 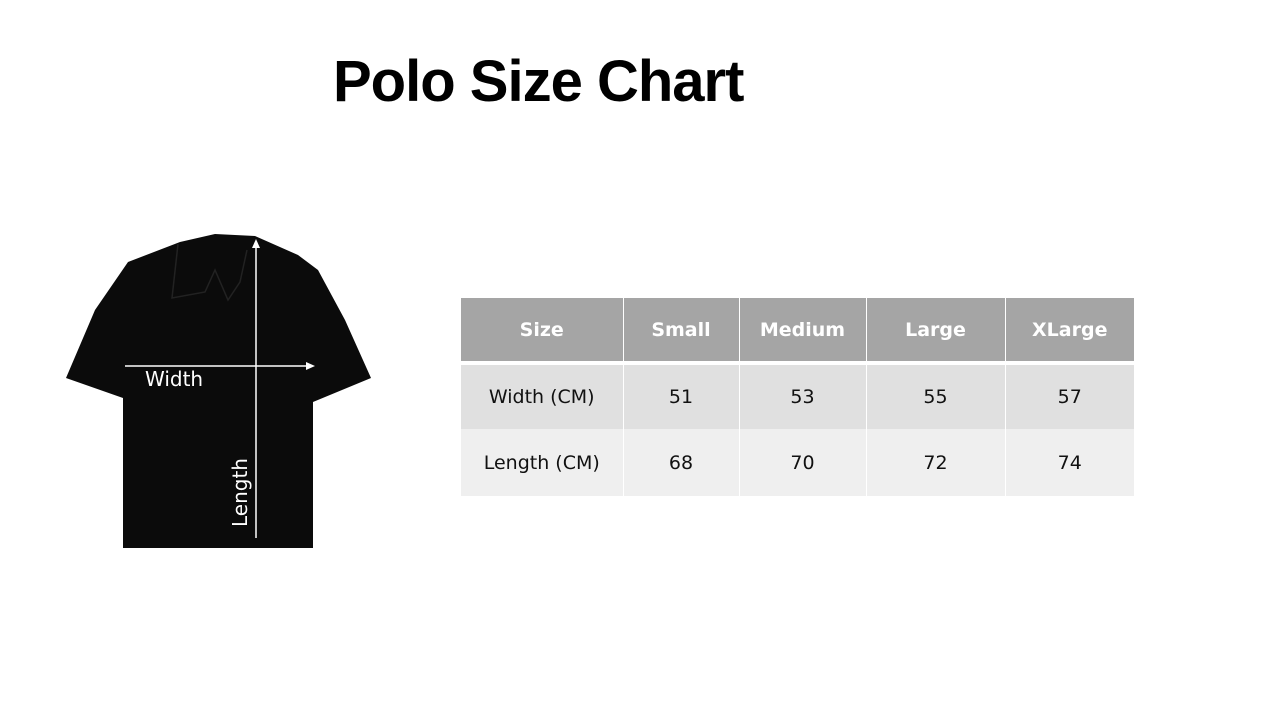 I want to click on table-cell: 53, so click(x=802, y=396).